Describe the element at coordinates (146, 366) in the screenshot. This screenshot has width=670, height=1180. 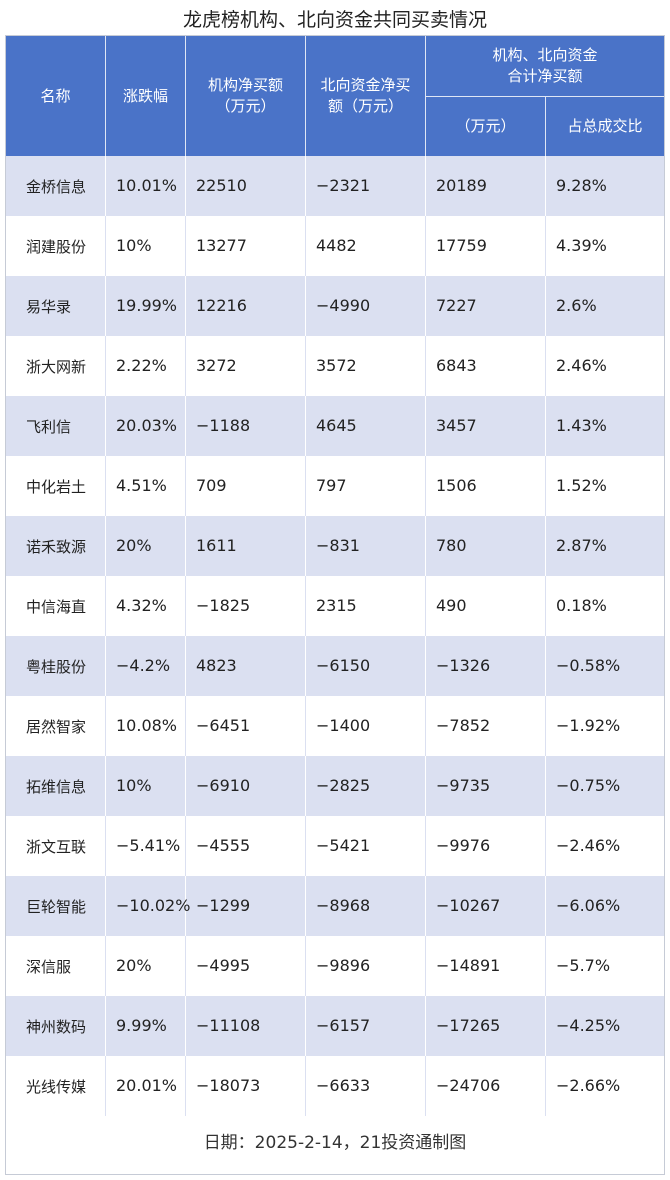
I see `cell-change: 2.22%` at that location.